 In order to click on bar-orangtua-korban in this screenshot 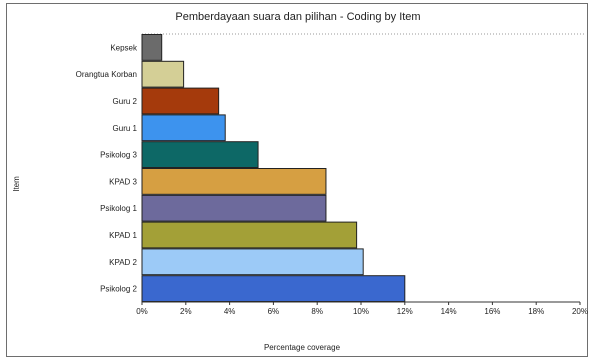, I will do `click(163, 74)`.